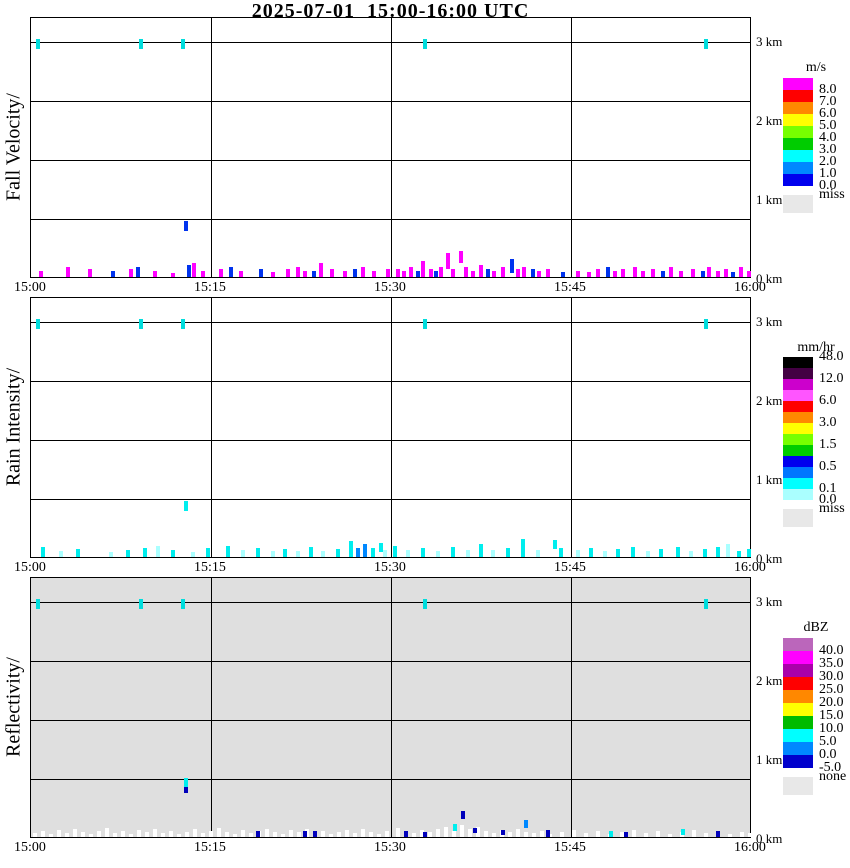 The height and width of the screenshot is (868, 850). Describe the element at coordinates (833, 776) in the screenshot. I see `legend-miss-label: none` at that location.